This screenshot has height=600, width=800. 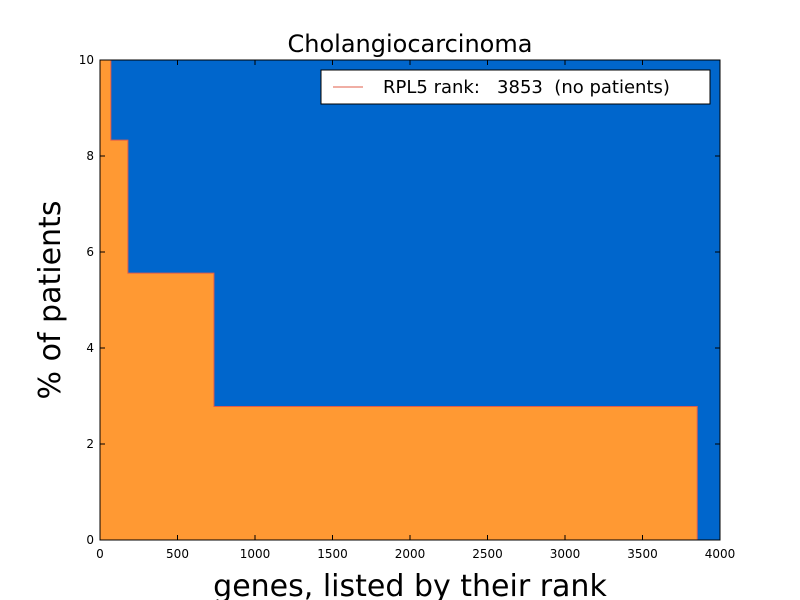 I want to click on x-tick-label: 3500, so click(x=642, y=554).